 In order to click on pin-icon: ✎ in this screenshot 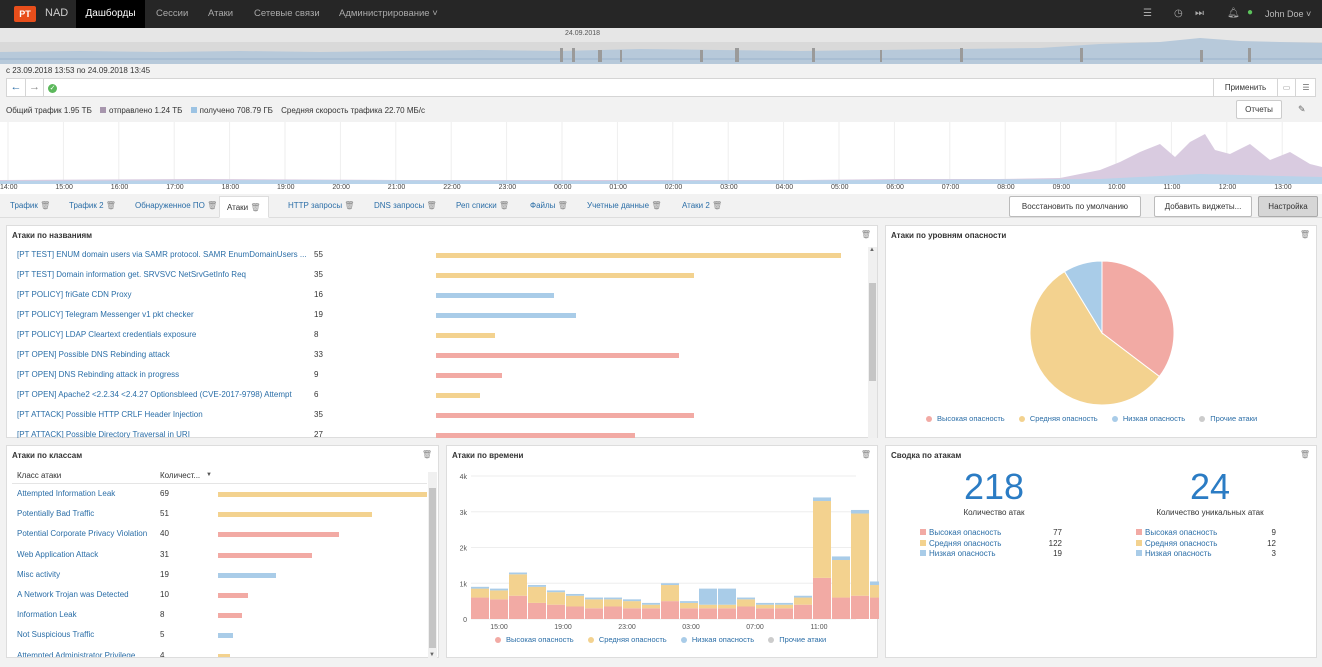, I will do `click(1302, 109)`.